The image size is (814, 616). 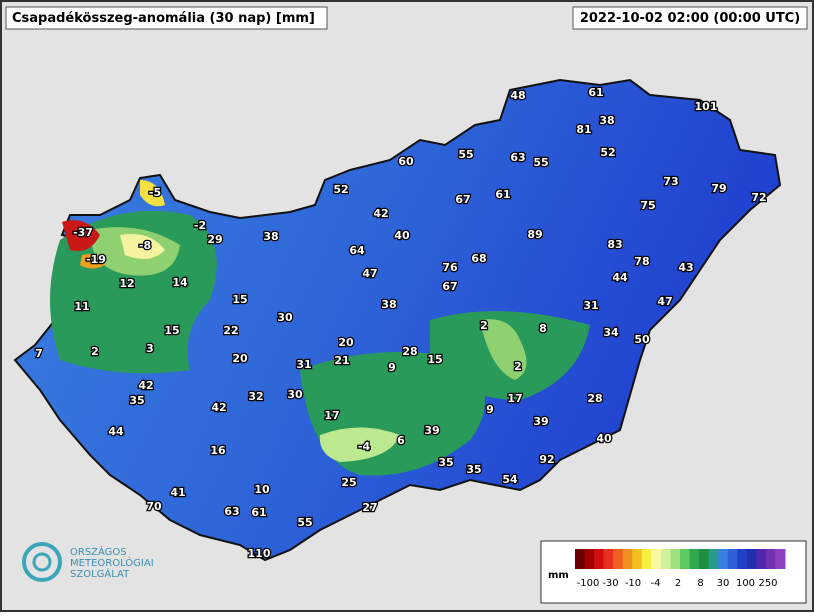 I want to click on station-value: 40, so click(x=604, y=438).